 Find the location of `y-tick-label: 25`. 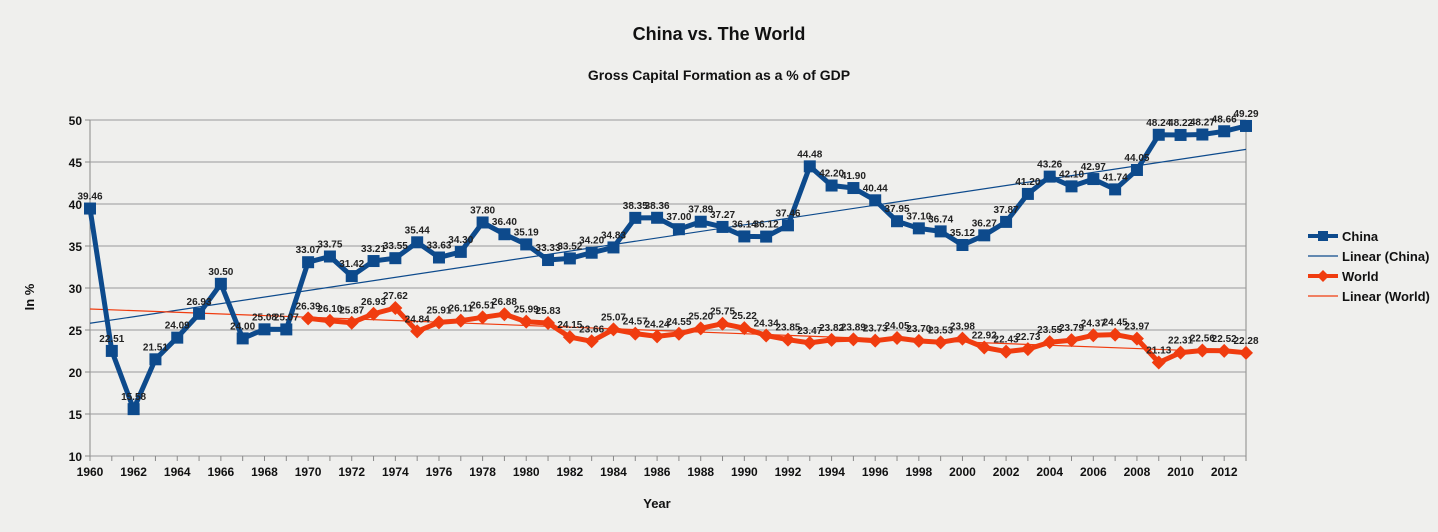

y-tick-label: 25 is located at coordinates (76, 331).